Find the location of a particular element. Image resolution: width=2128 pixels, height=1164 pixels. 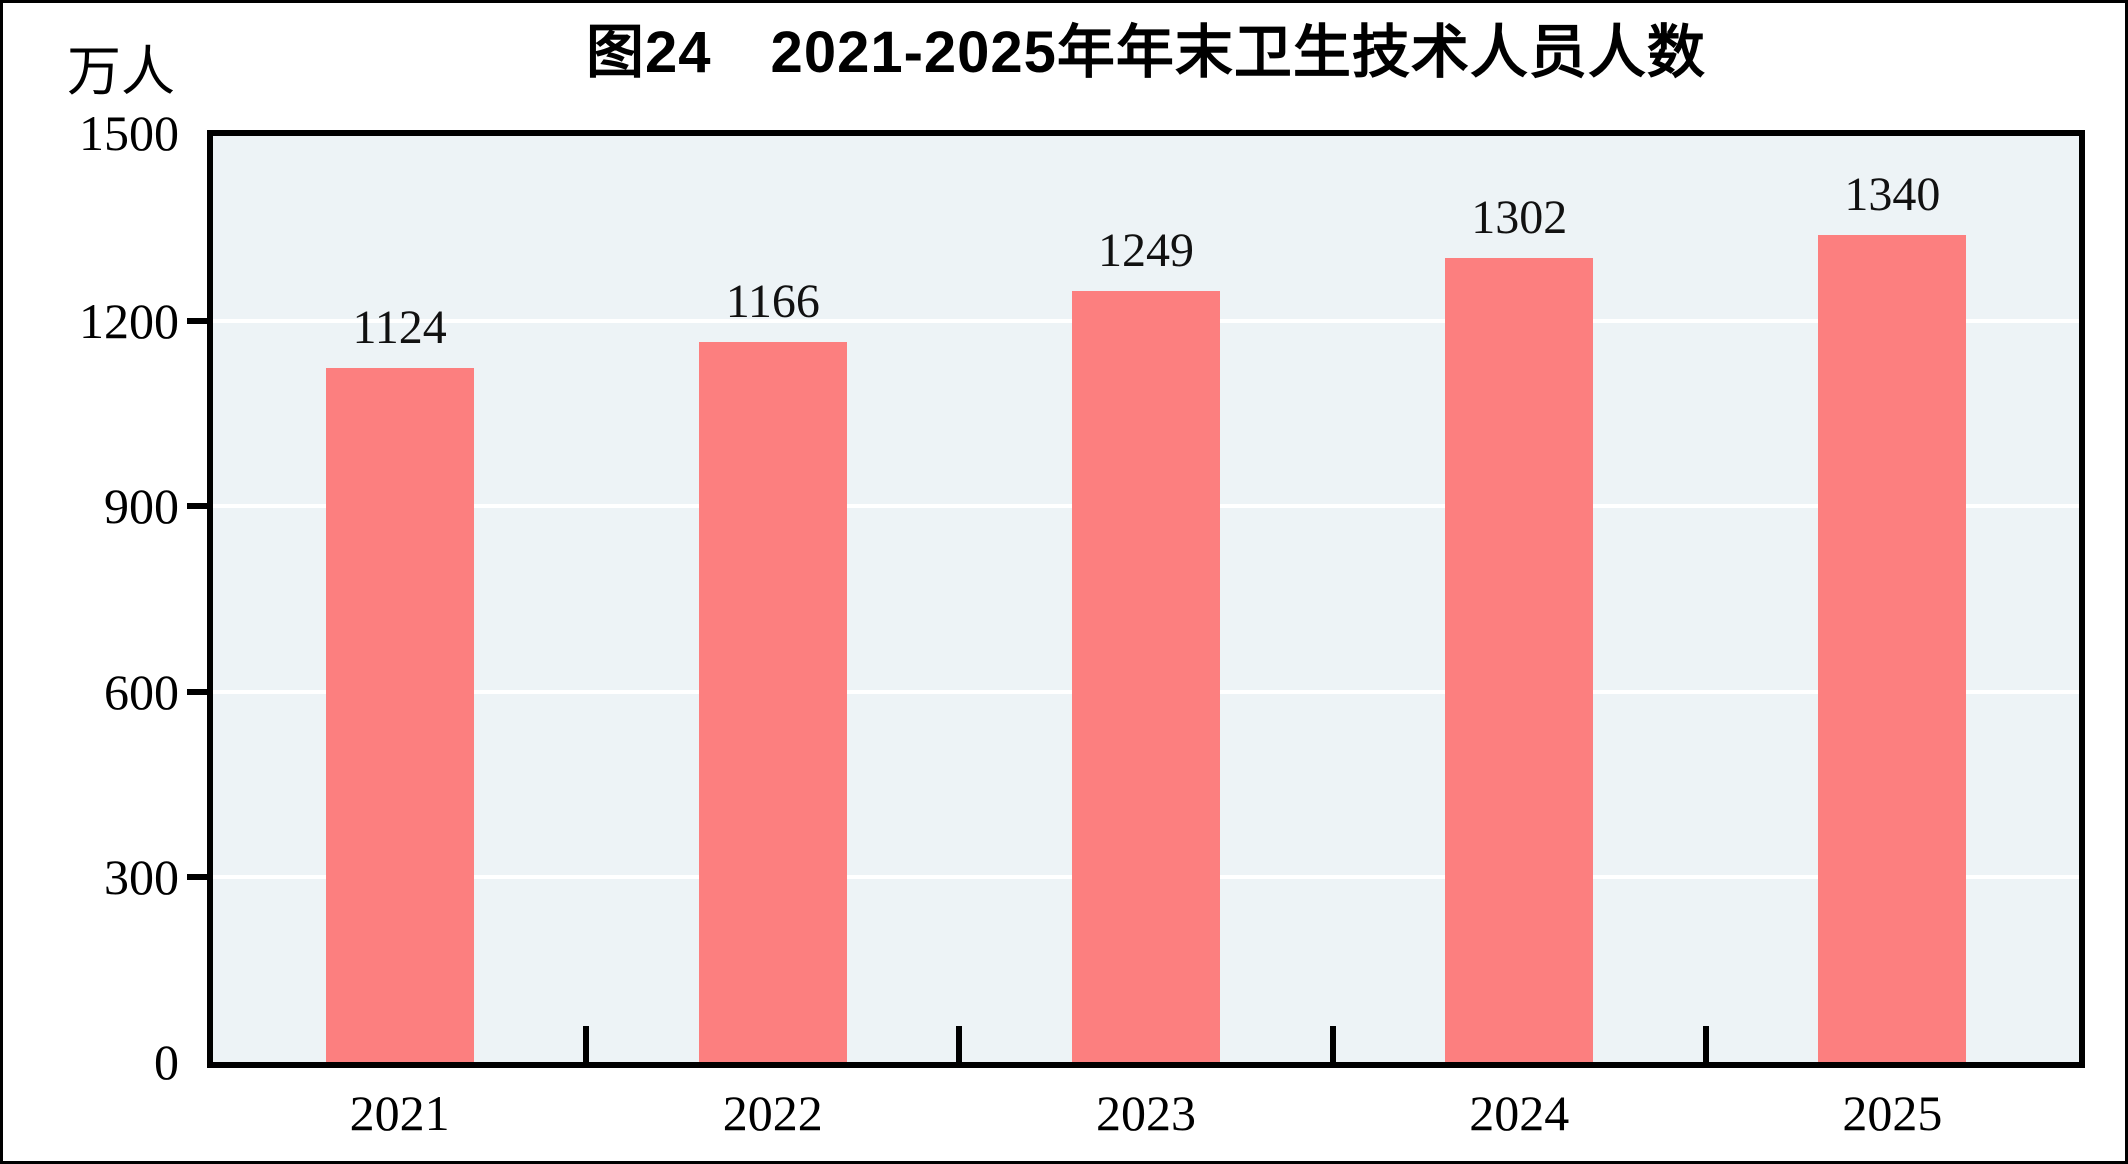

x-tick-label: 2022 is located at coordinates (772, 1113).